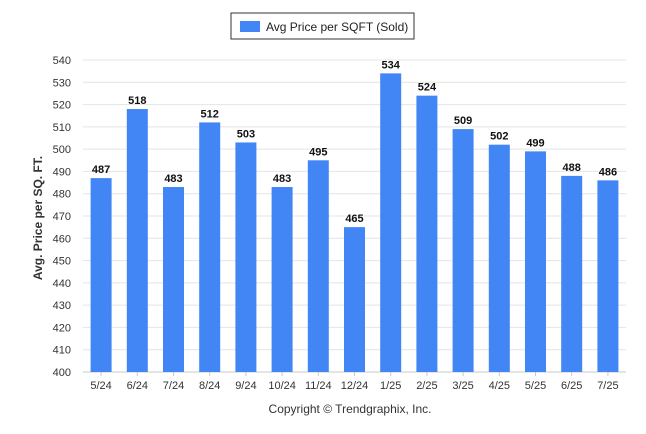  I want to click on bar-3/25, so click(463, 250).